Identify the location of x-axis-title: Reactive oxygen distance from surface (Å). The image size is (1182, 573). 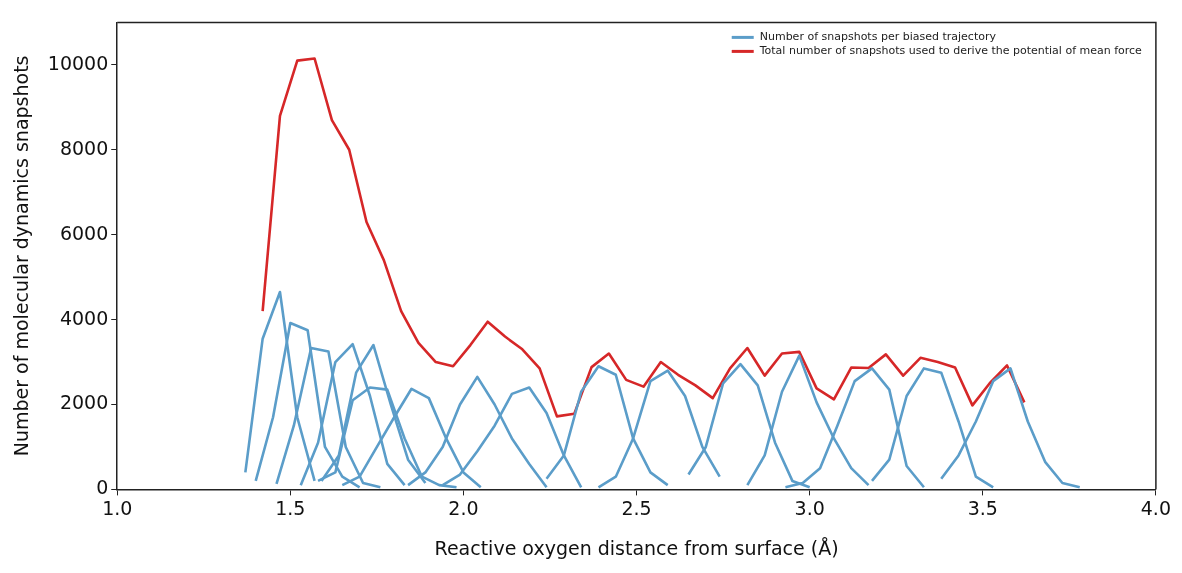
(636, 547).